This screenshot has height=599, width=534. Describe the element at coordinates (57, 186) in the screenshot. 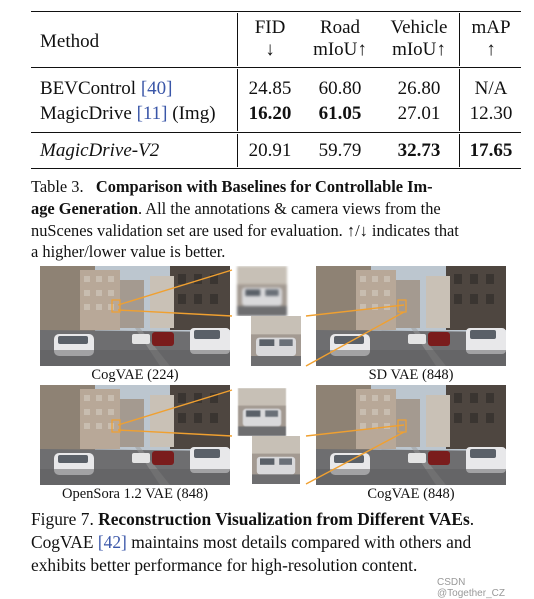

I see `table-caption-label: Table 3.` at that location.